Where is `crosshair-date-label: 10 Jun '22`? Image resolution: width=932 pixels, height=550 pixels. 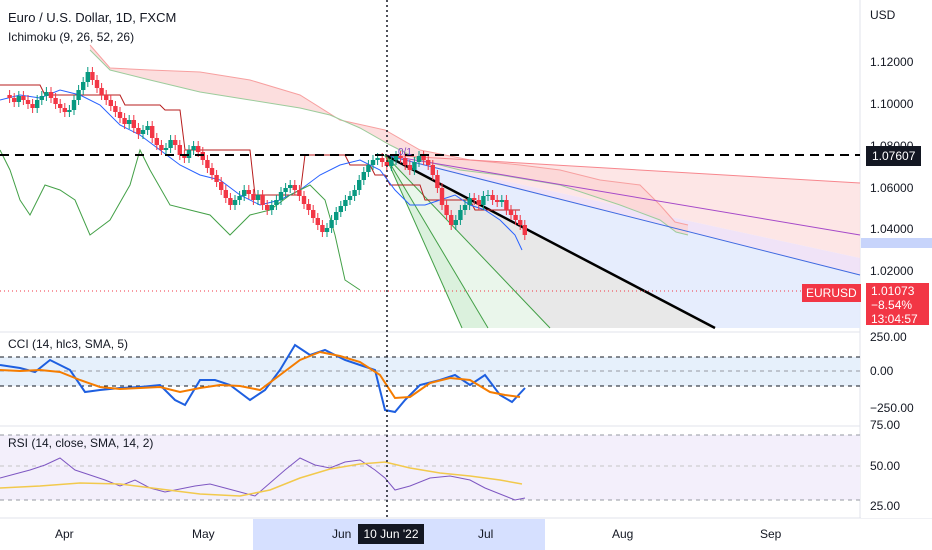 crosshair-date-label: 10 Jun '22 is located at coordinates (391, 534).